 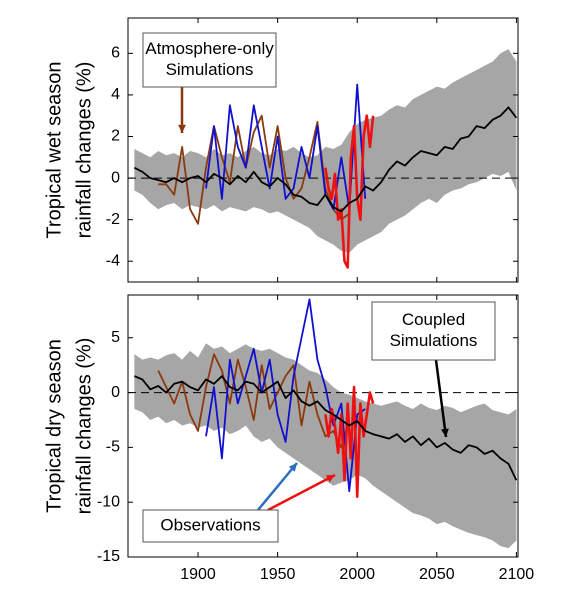 What do you see at coordinates (278, 574) in the screenshot?
I see `x-tick-label: 1950` at bounding box center [278, 574].